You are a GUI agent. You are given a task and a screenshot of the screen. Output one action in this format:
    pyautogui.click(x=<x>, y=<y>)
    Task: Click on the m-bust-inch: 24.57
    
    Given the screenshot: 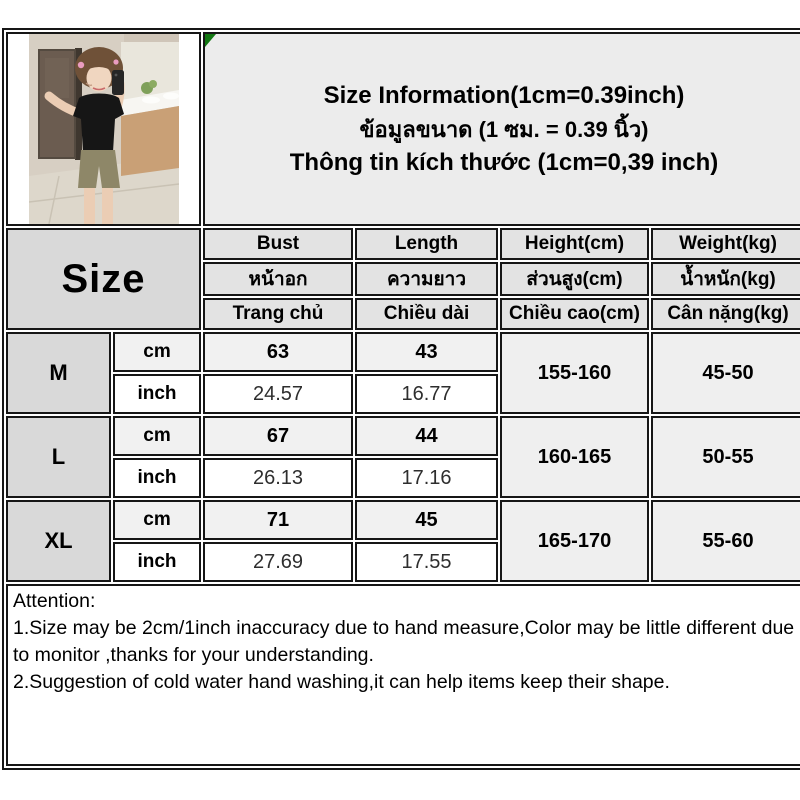 What is the action you would take?
    pyautogui.click(x=278, y=394)
    